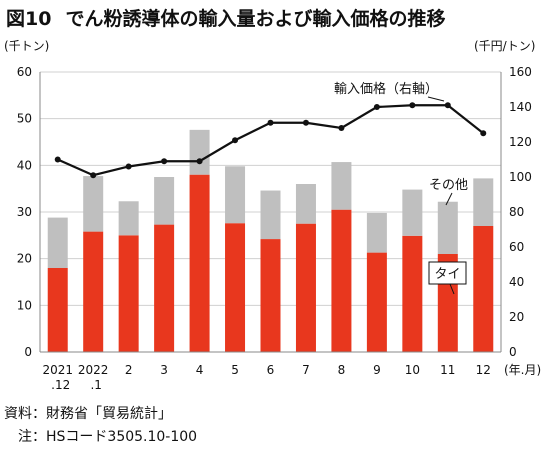  What do you see at coordinates (449, 199) in the screenshot?
I see `other-label-leader` at bounding box center [449, 199].